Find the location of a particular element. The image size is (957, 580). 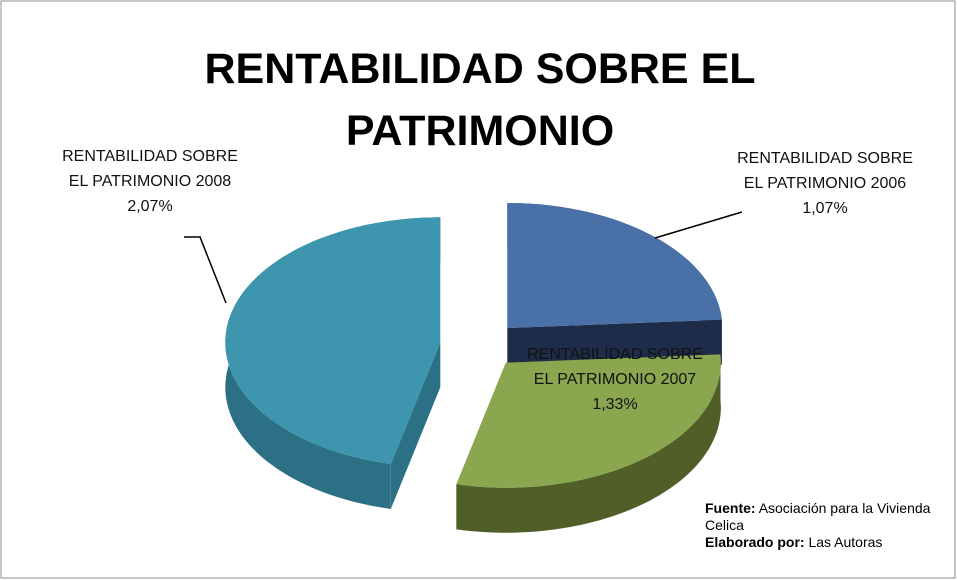

label-value: 1,07% is located at coordinates (825, 208).